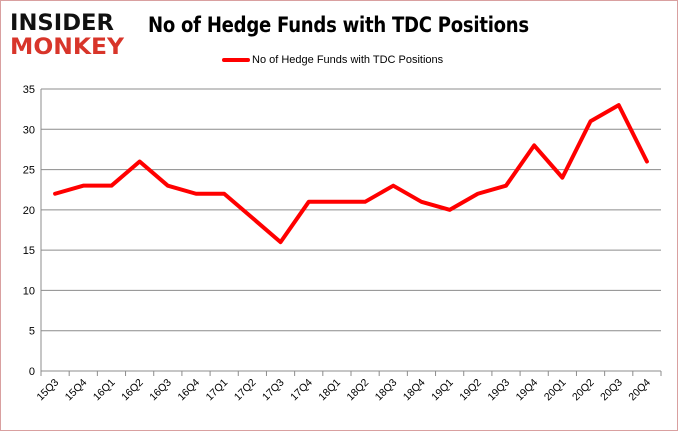 This screenshot has height=431, width=678. What do you see at coordinates (358, 390) in the screenshot?
I see `x-tick-label: 18Q2` at bounding box center [358, 390].